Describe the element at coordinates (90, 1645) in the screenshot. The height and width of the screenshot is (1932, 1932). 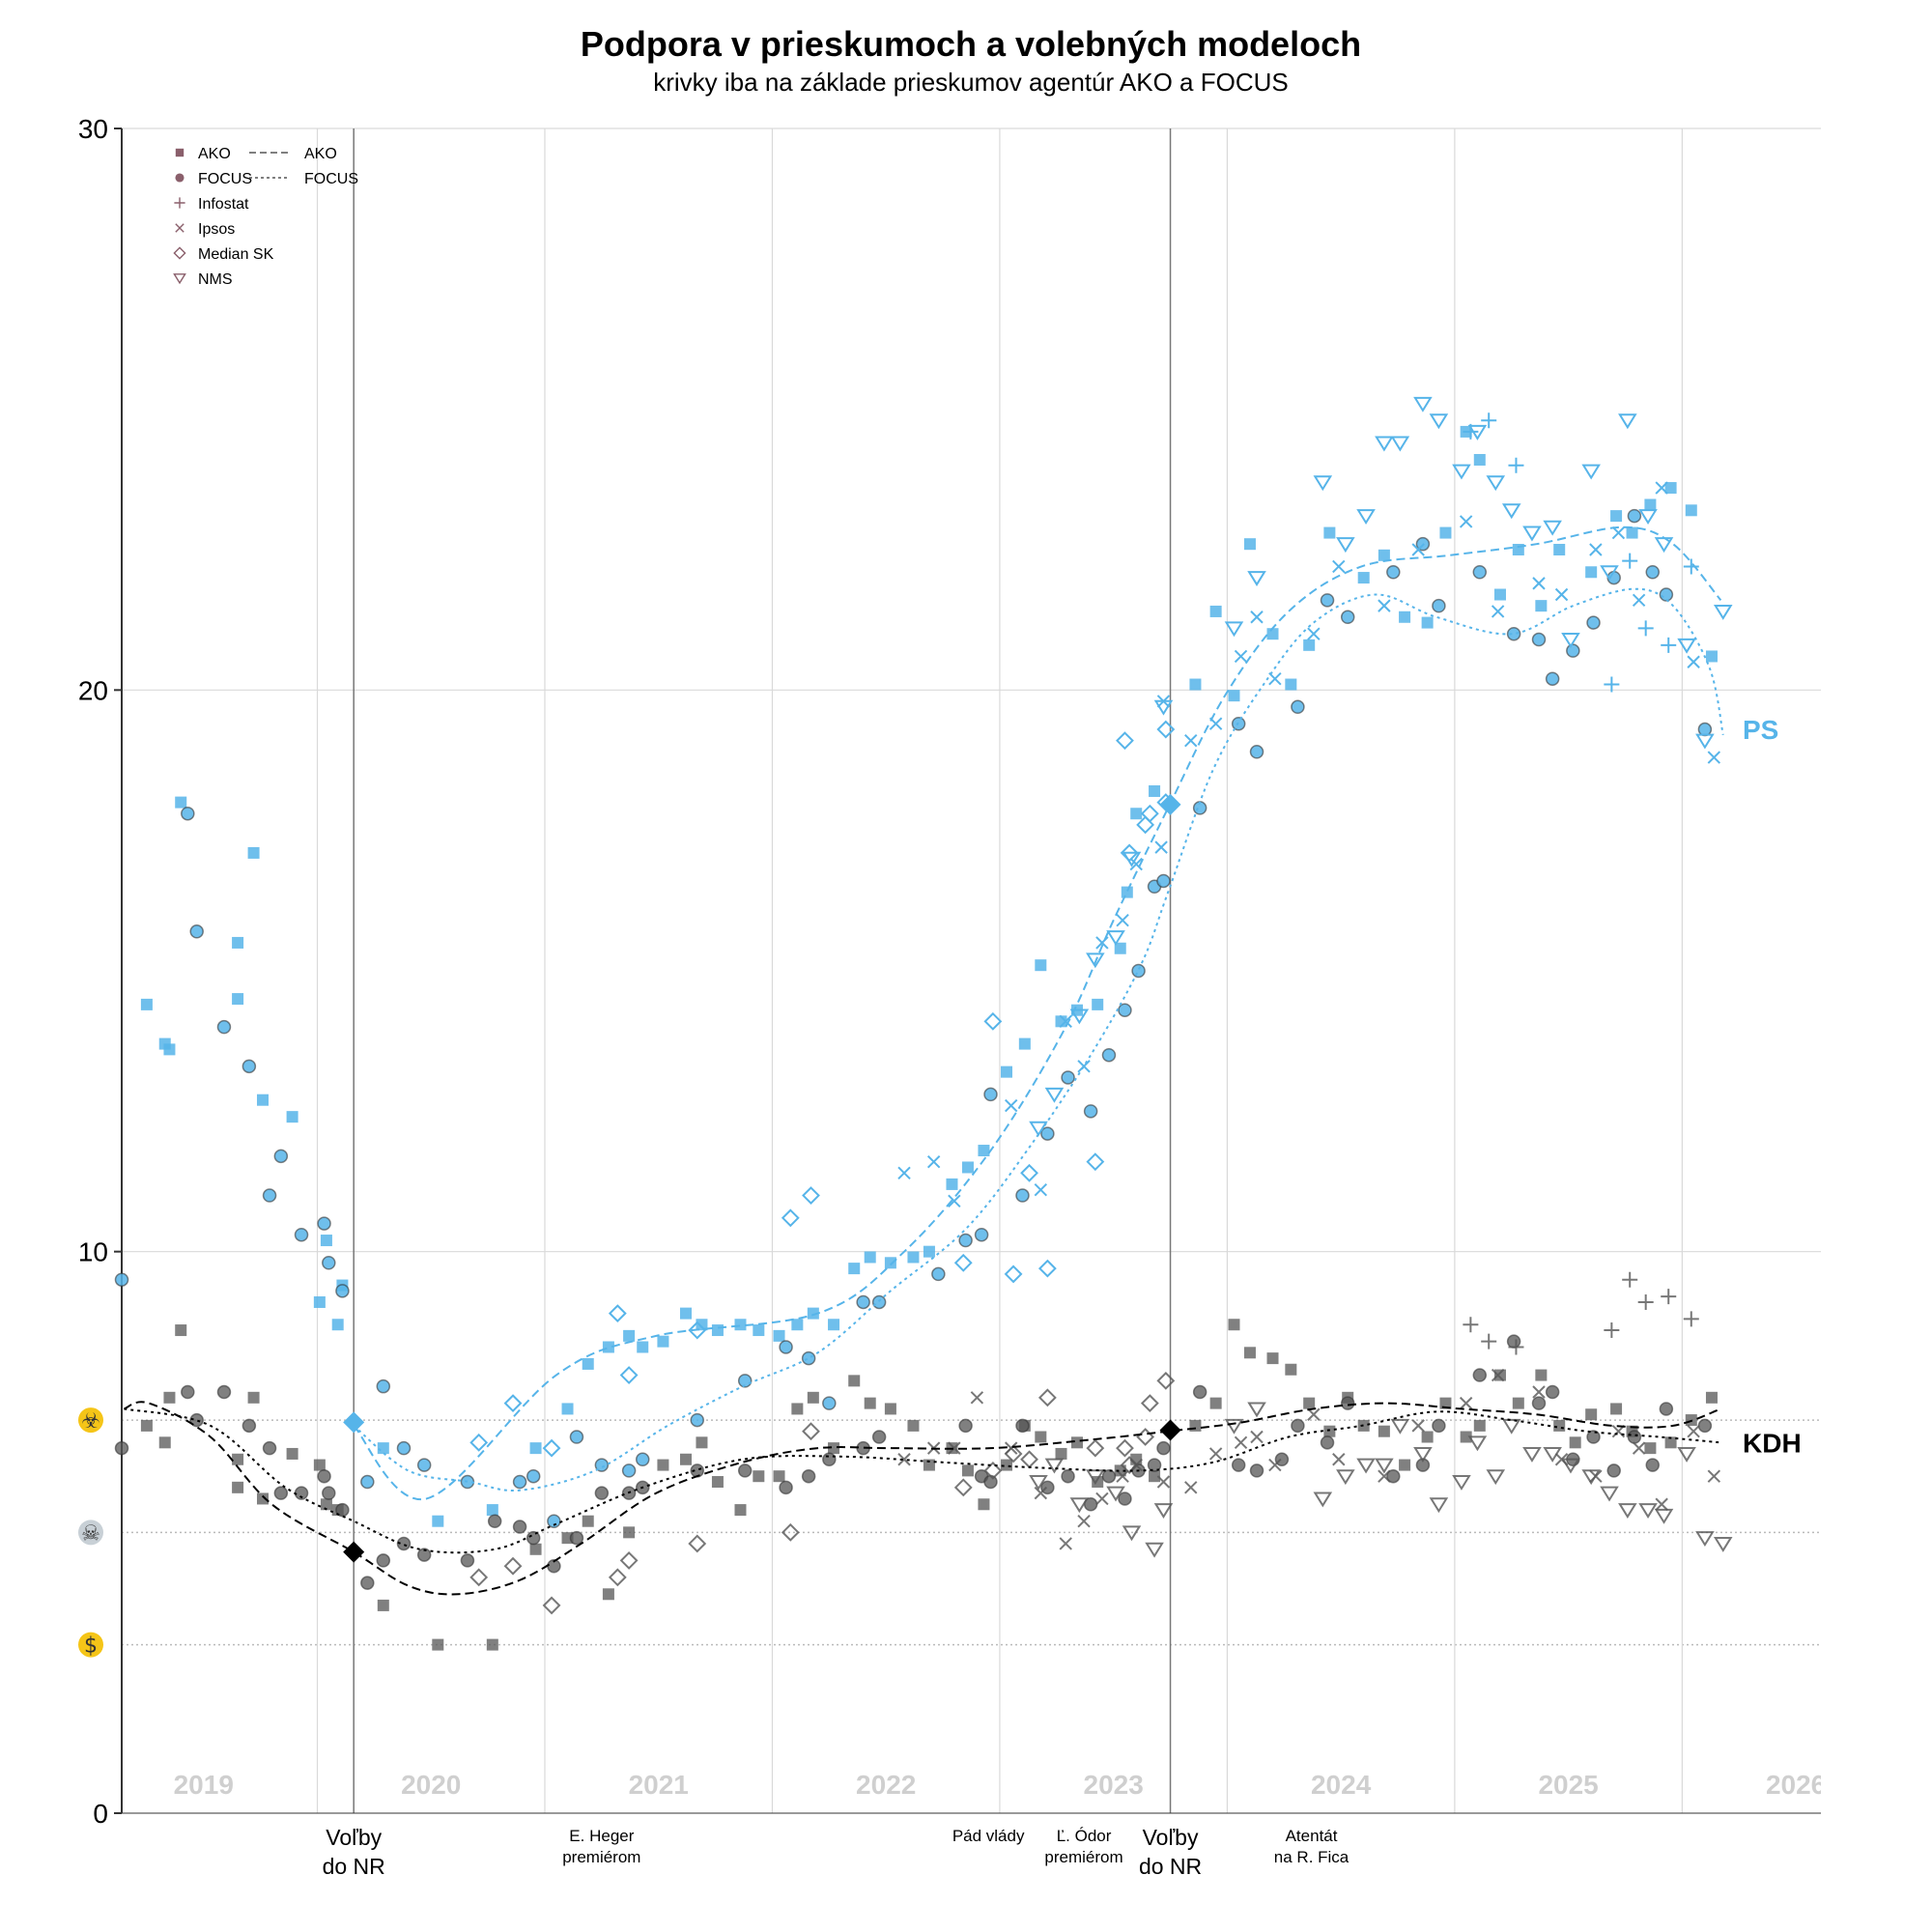
I see `money-bag-icon: $` at that location.